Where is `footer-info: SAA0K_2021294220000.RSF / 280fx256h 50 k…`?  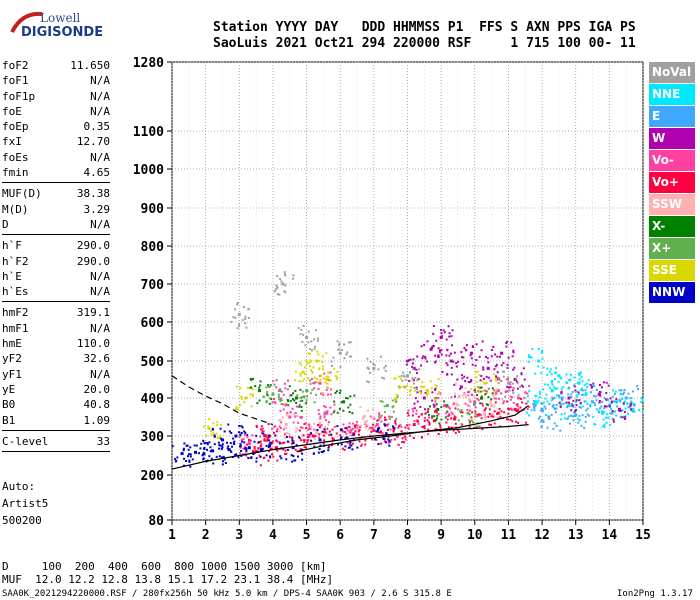 footer-info: SAA0K_2021294220000.RSF / 280fx256h 50 k… is located at coordinates (227, 594).